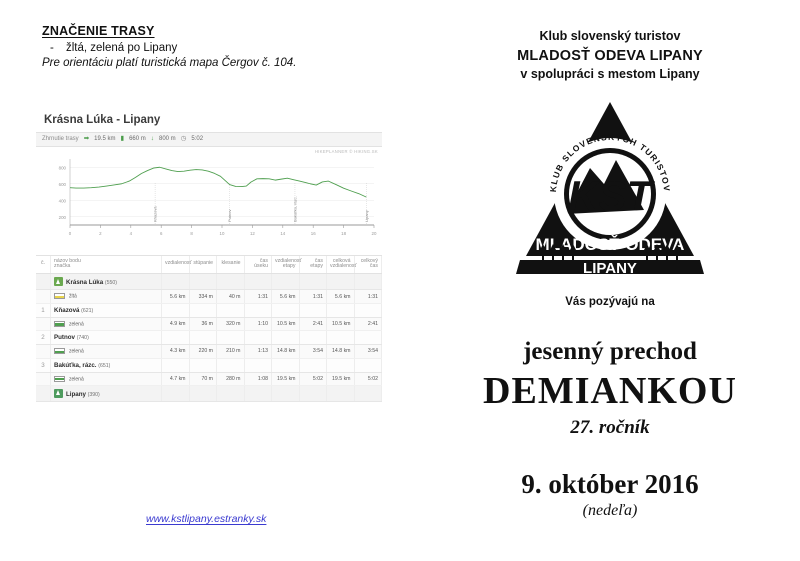  What do you see at coordinates (167, 139) in the screenshot?
I see `summary-descent: 800 m` at bounding box center [167, 139].